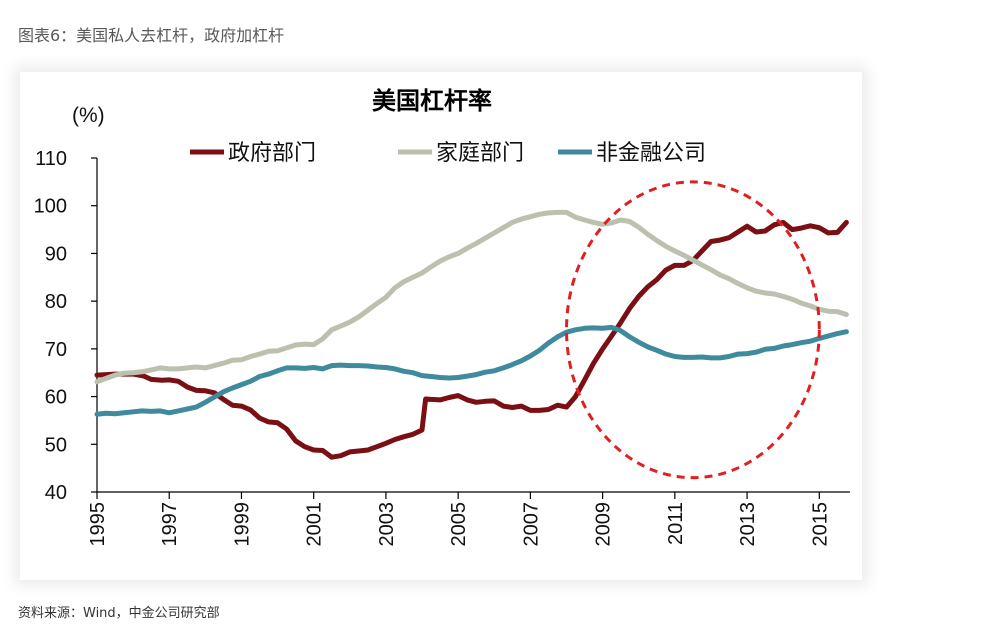 The height and width of the screenshot is (630, 995). I want to click on y-tick-label: 80, so click(56, 302).